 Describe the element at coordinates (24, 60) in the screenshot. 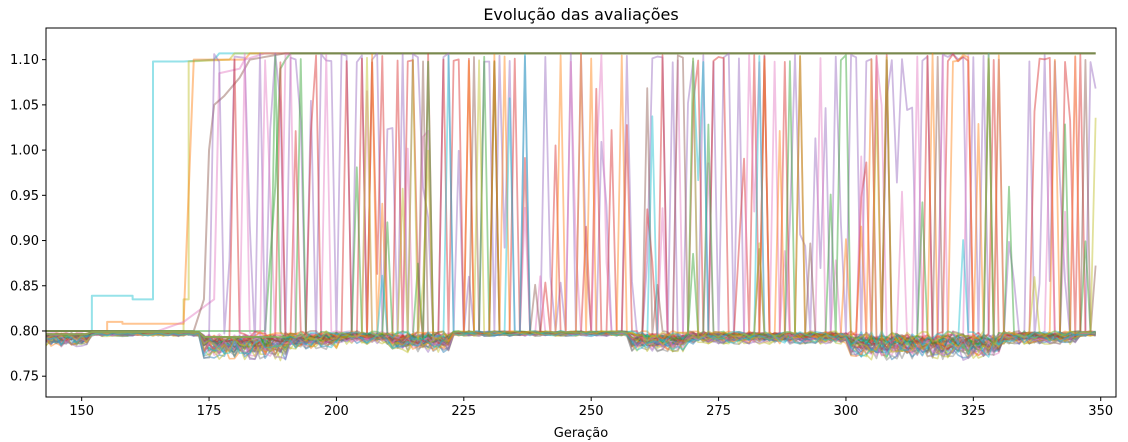

I see `y-tick-label: 1.10` at that location.